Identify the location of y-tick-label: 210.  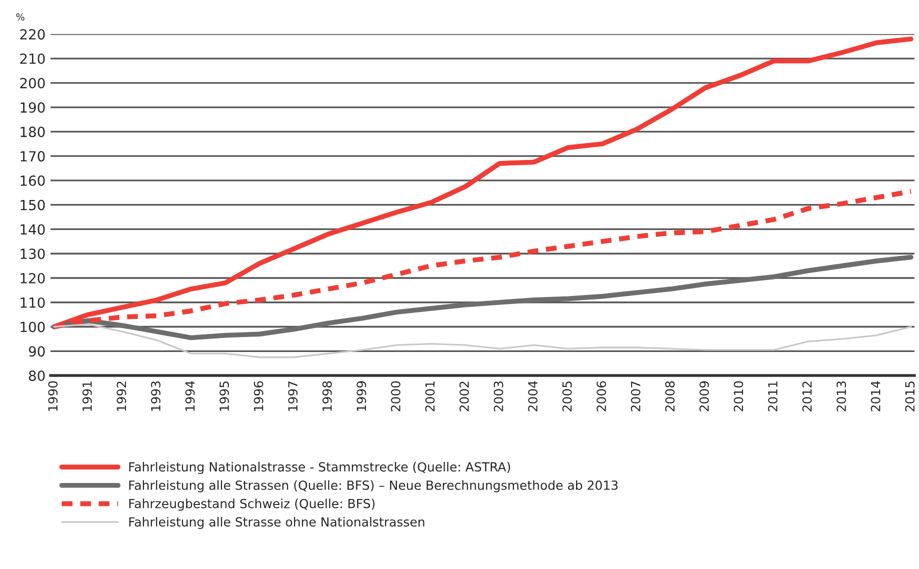
(32, 58).